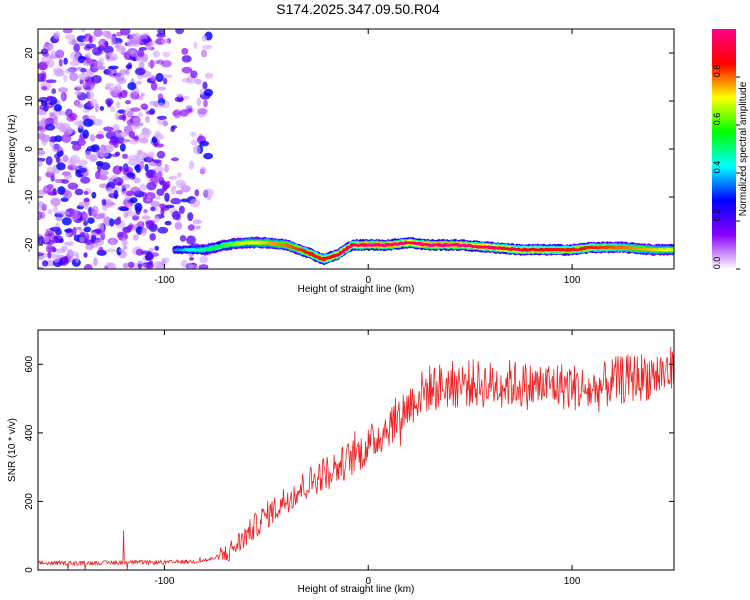 Image resolution: width=750 pixels, height=600 pixels. I want to click on x-tick-label: -100, so click(164, 280).